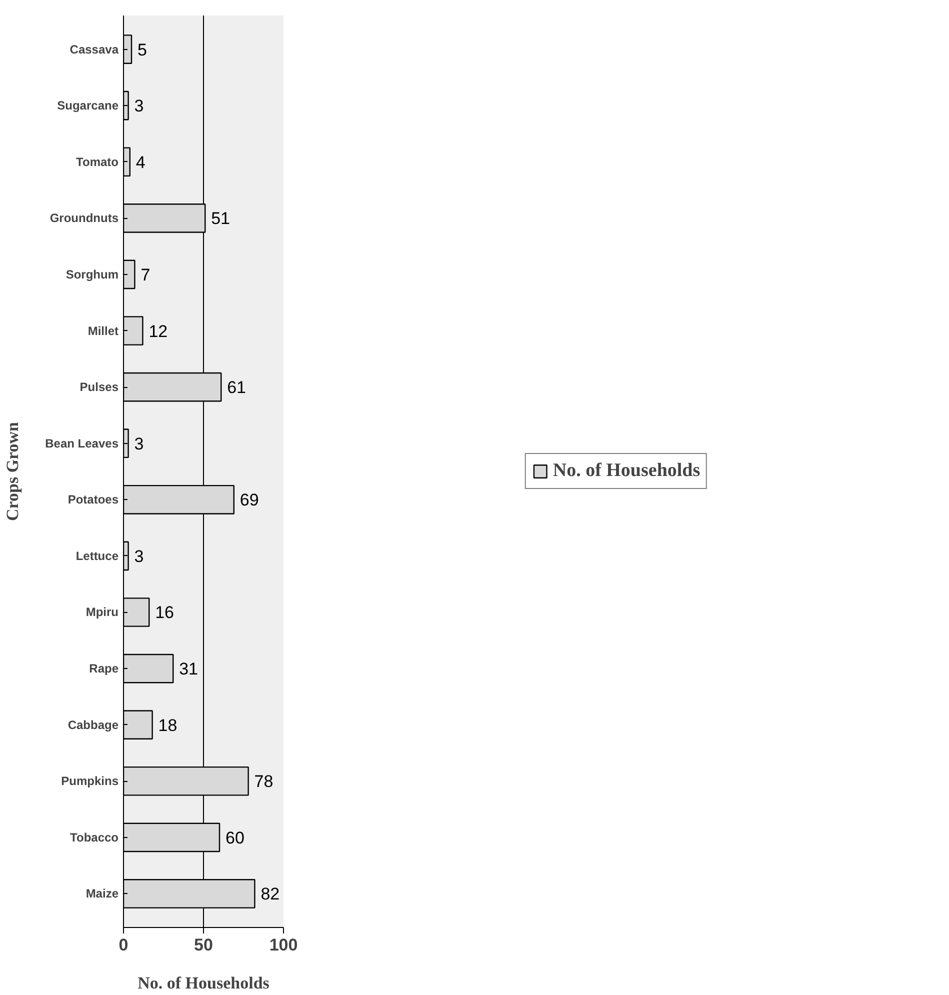 This screenshot has height=995, width=949. What do you see at coordinates (203, 945) in the screenshot?
I see `x-tick-label: 50` at bounding box center [203, 945].